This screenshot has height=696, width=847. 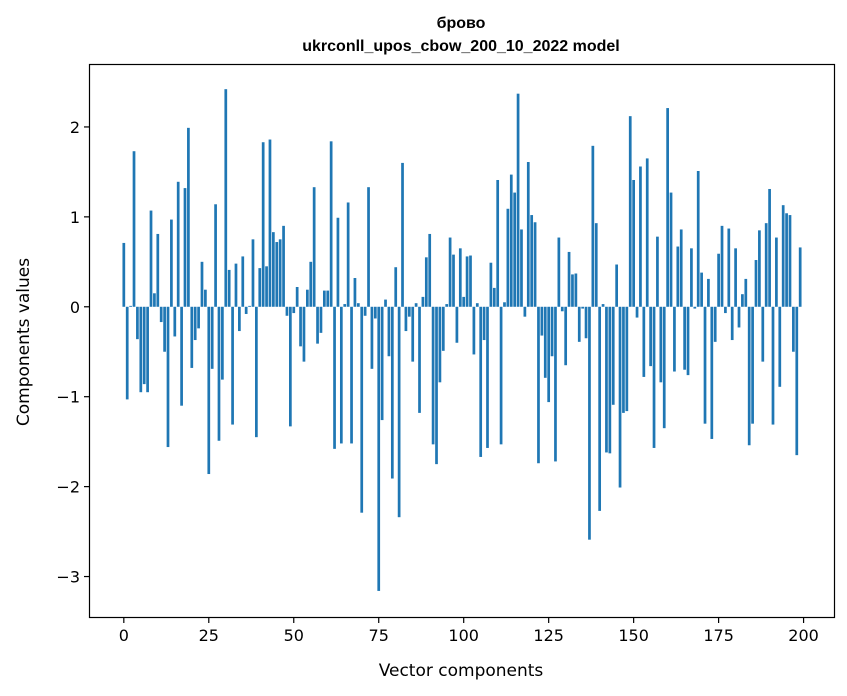 What do you see at coordinates (75, 307) in the screenshot?
I see `y-tick-label: 0` at bounding box center [75, 307].